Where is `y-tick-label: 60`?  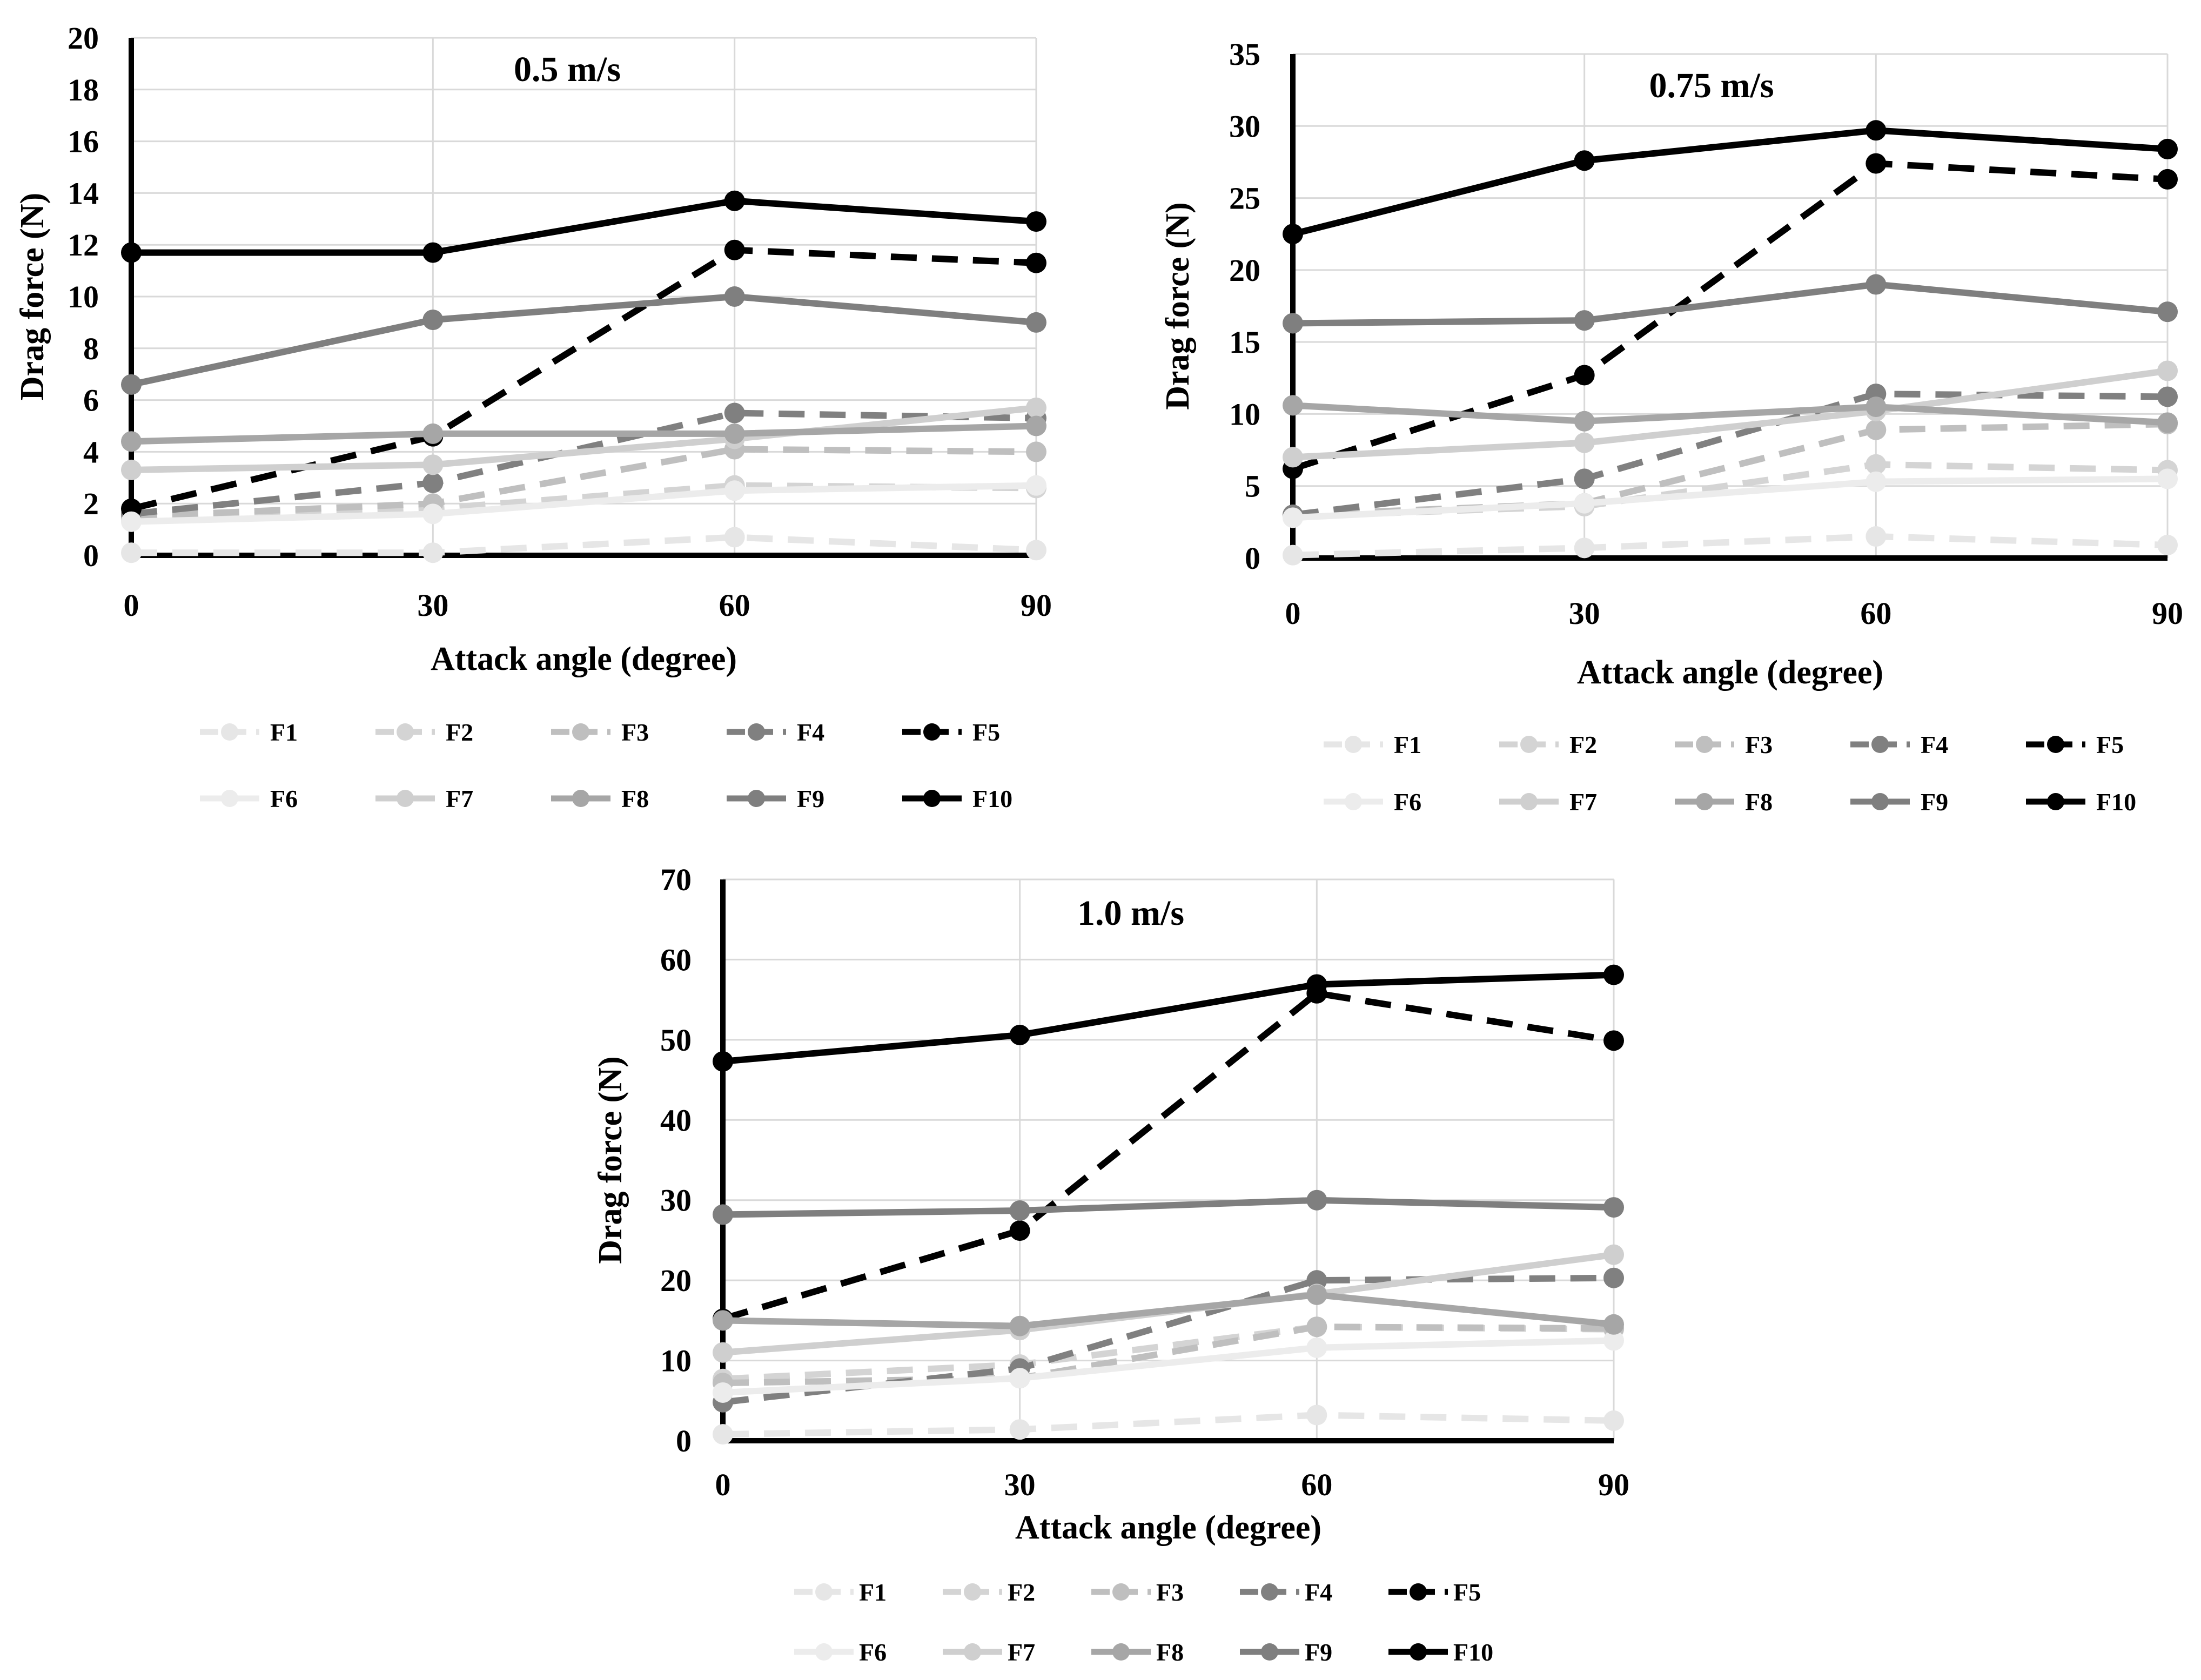 y-tick-label: 60 is located at coordinates (676, 960).